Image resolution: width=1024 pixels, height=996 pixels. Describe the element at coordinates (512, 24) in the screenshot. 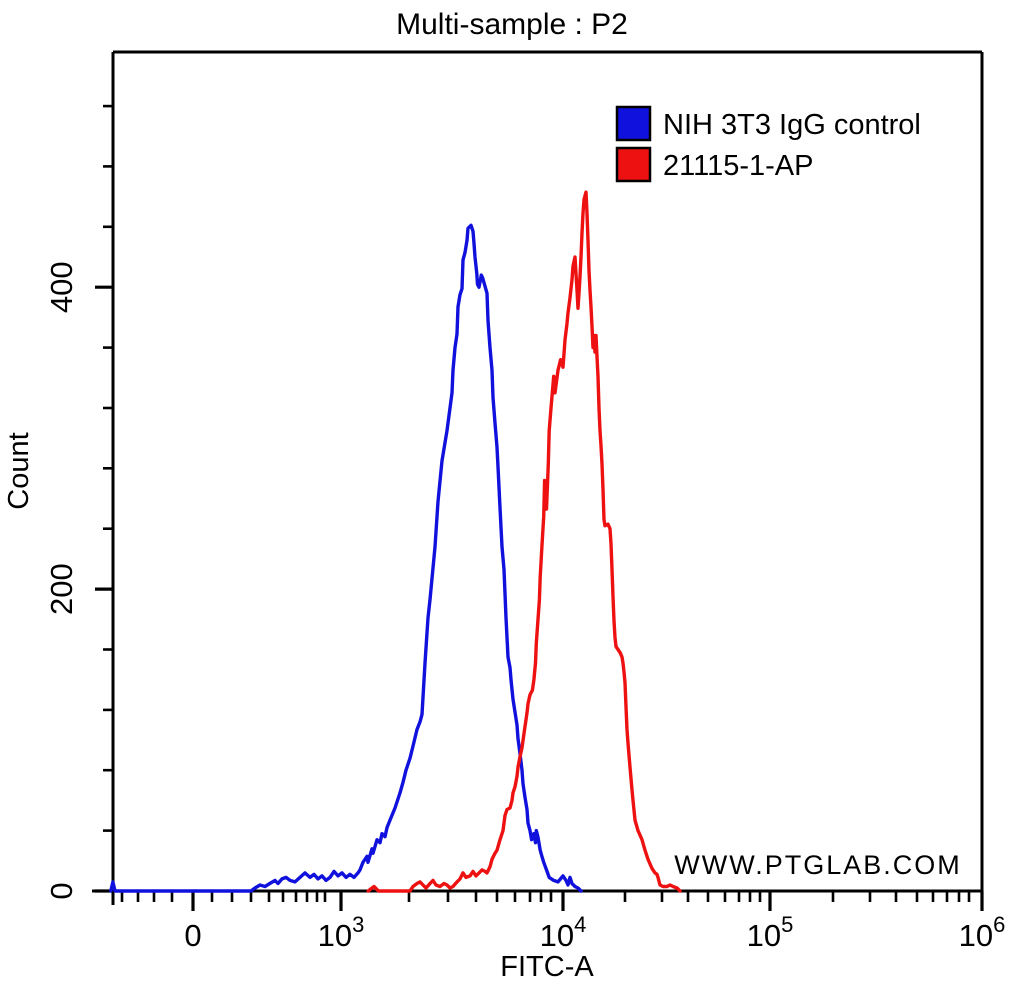

I see `chart-title: Multi-sample : P2` at that location.